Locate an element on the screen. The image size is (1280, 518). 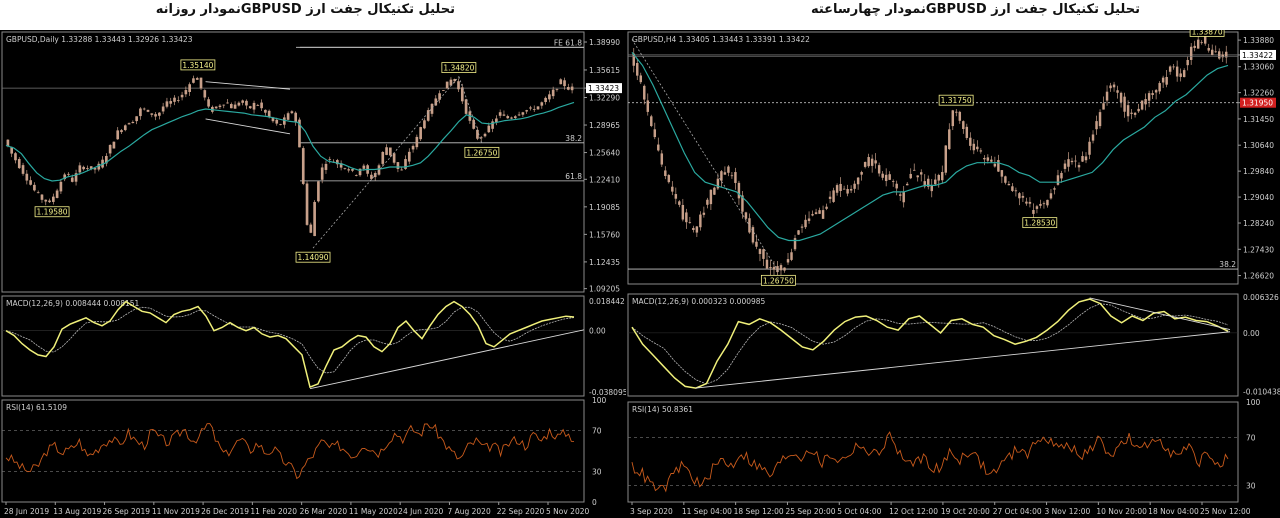
fib-projection-line is located at coordinates (386, 162).